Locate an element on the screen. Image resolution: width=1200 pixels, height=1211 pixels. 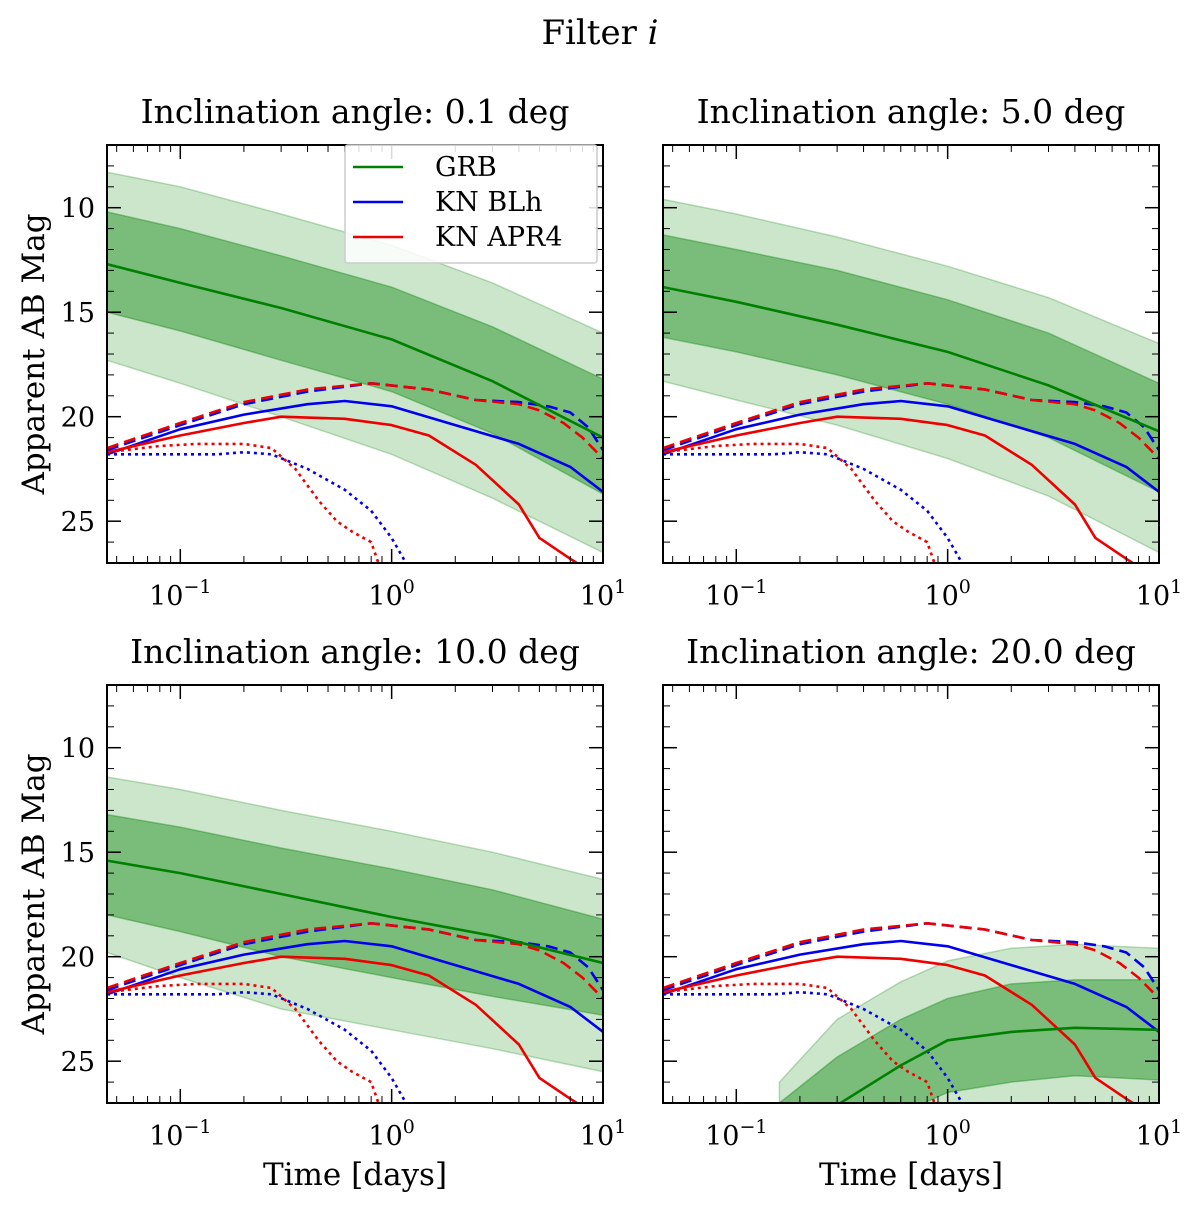
legend-label: GRB is located at coordinates (466, 167).